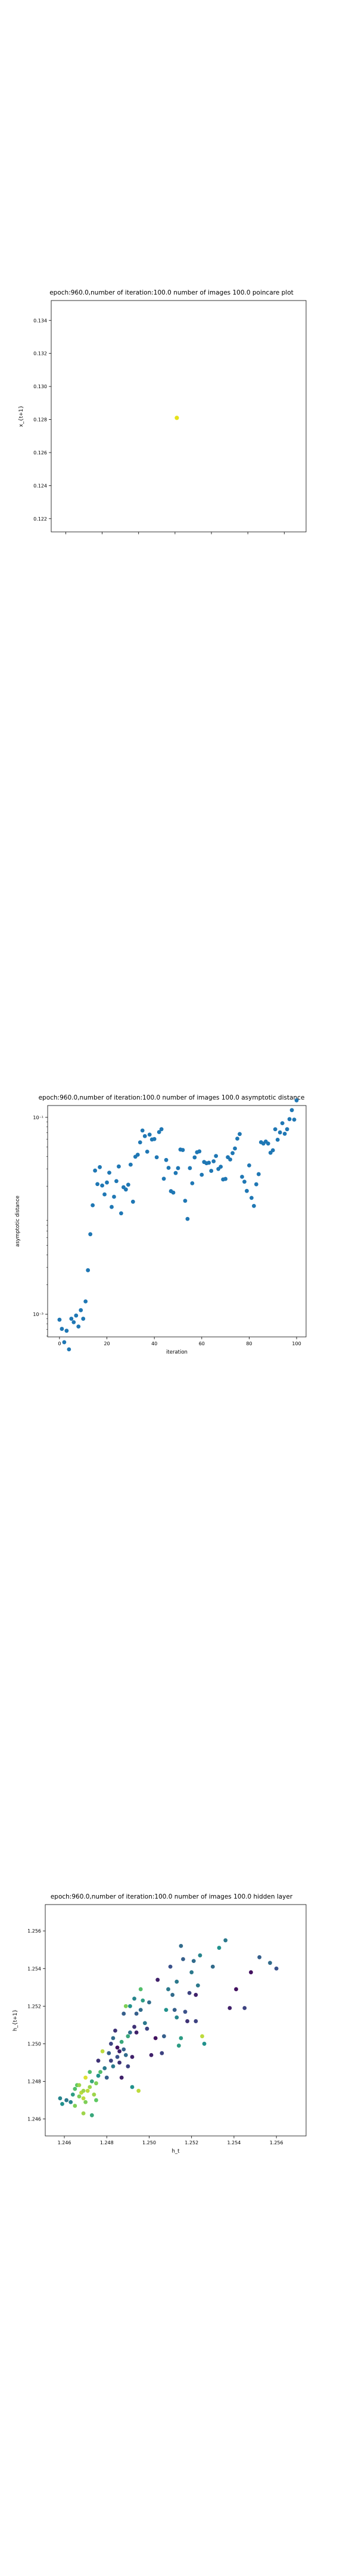 Image resolution: width=343 pixels, height=2576 pixels. What do you see at coordinates (40, 519) in the screenshot?
I see `y-tick-label: 0.122` at bounding box center [40, 519].